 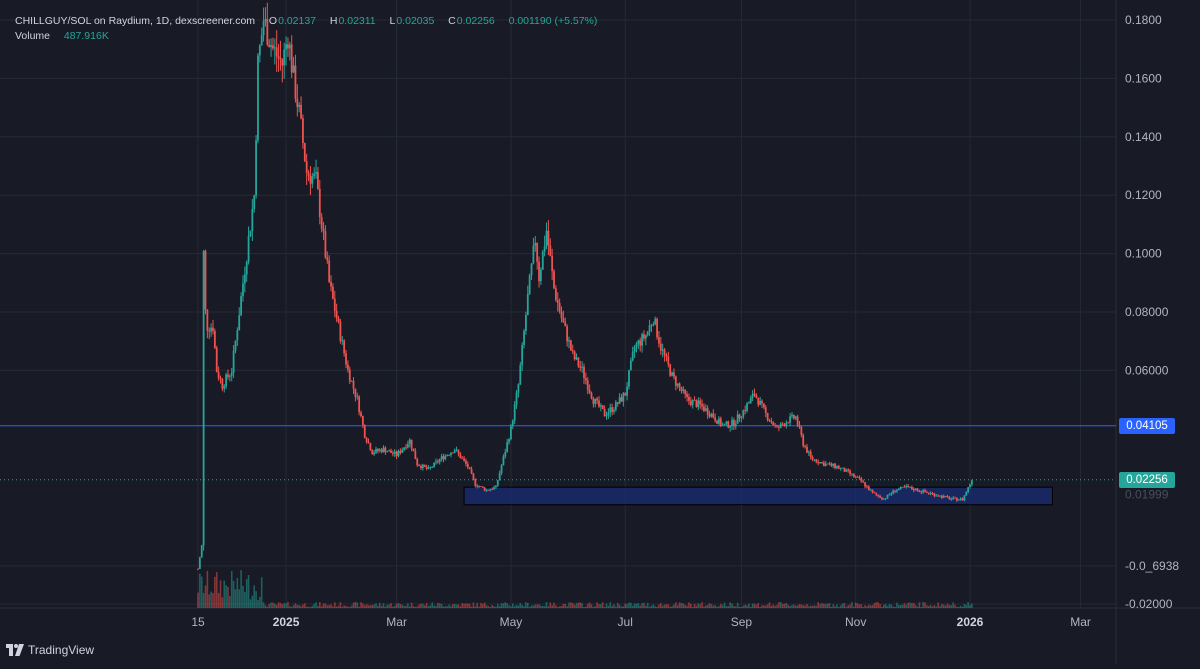 What do you see at coordinates (392, 21) in the screenshot?
I see `legend-low-label: L` at bounding box center [392, 21].